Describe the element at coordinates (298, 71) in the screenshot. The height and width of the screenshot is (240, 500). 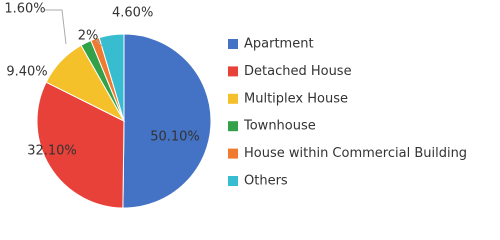
I see `legend-label: Detached House` at that location.